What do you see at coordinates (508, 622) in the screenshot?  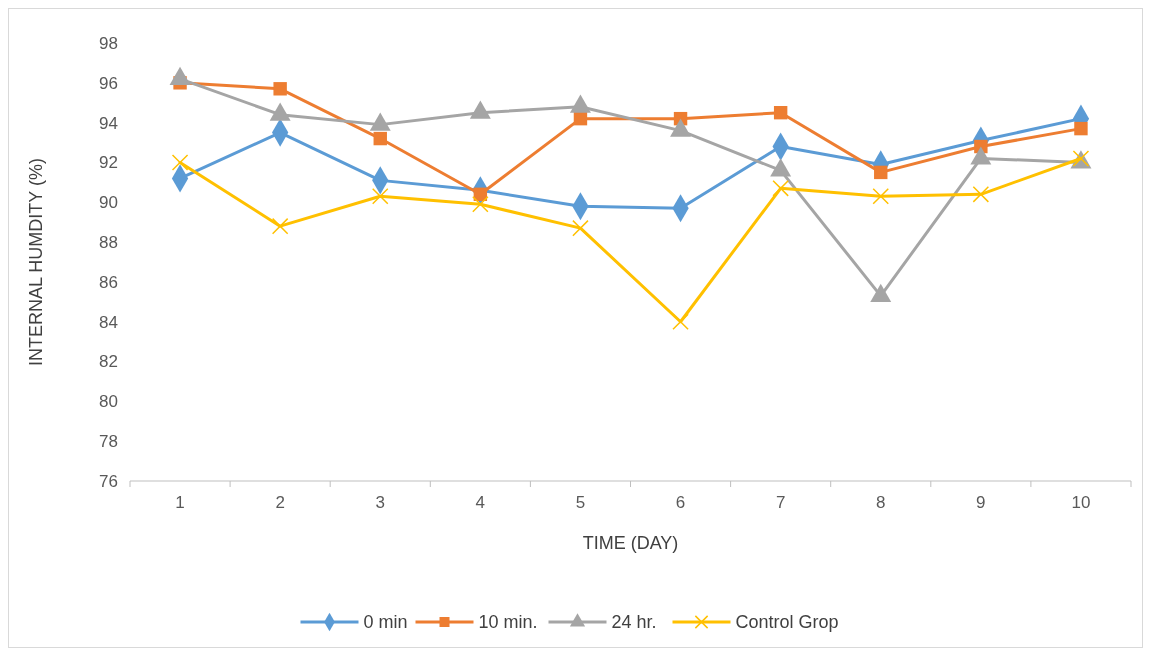 I see `legend-label: 10 min.` at bounding box center [508, 622].